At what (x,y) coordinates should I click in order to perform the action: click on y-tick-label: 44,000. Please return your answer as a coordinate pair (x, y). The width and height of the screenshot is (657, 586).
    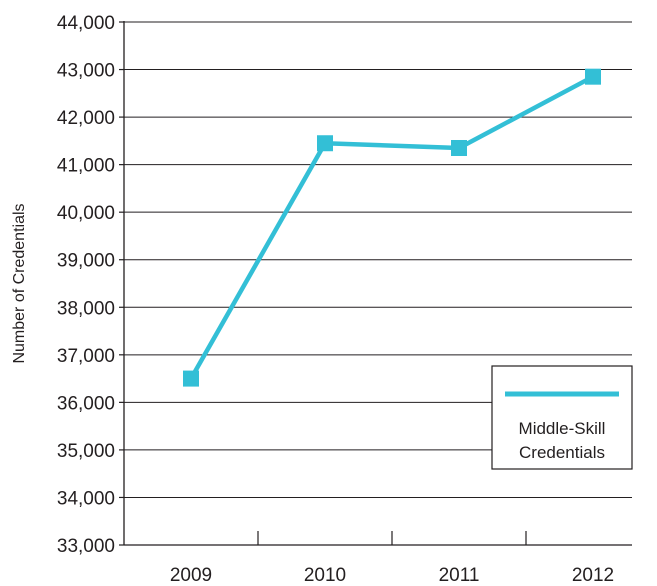
    Looking at the image, I should click on (86, 23).